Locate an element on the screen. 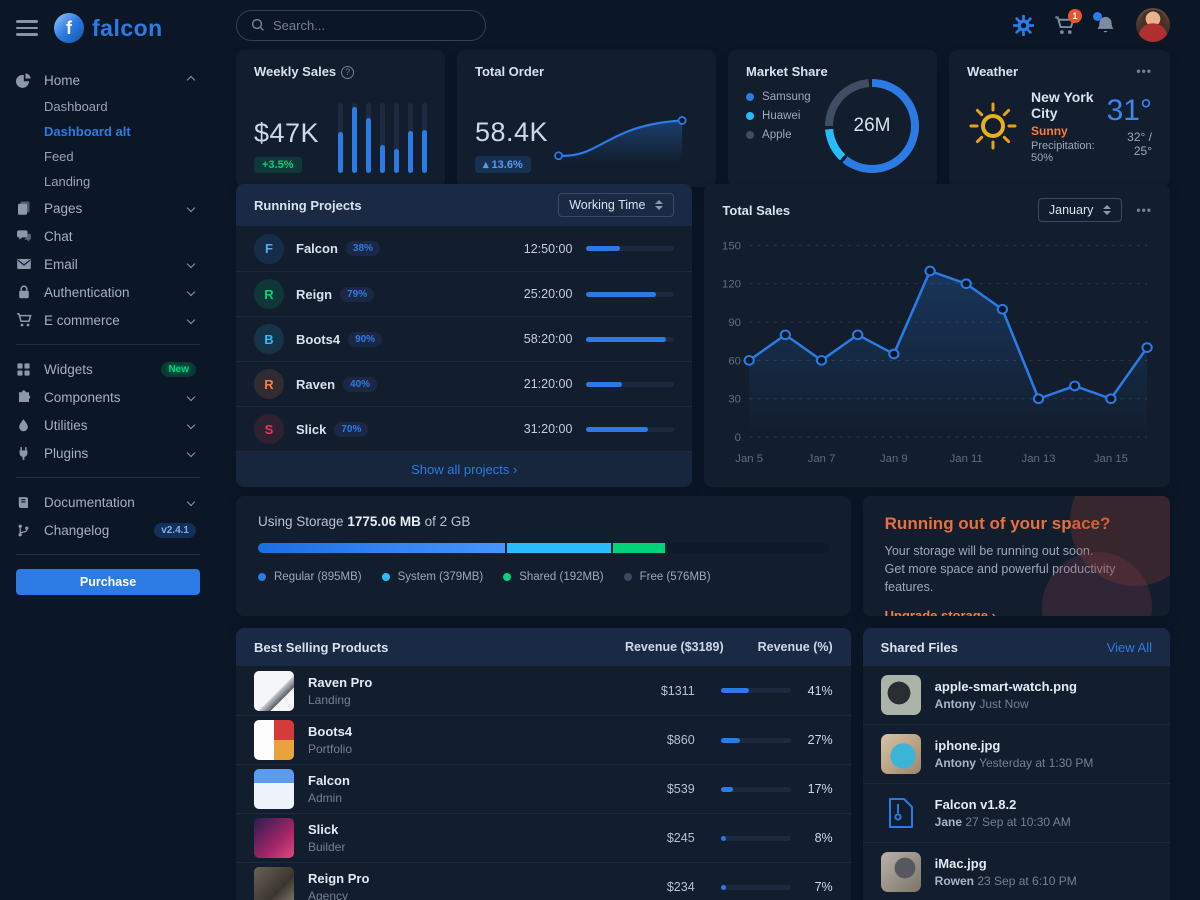  weekly-sales-card: Weekly Sales? $47K +3.5% is located at coordinates (340, 118).